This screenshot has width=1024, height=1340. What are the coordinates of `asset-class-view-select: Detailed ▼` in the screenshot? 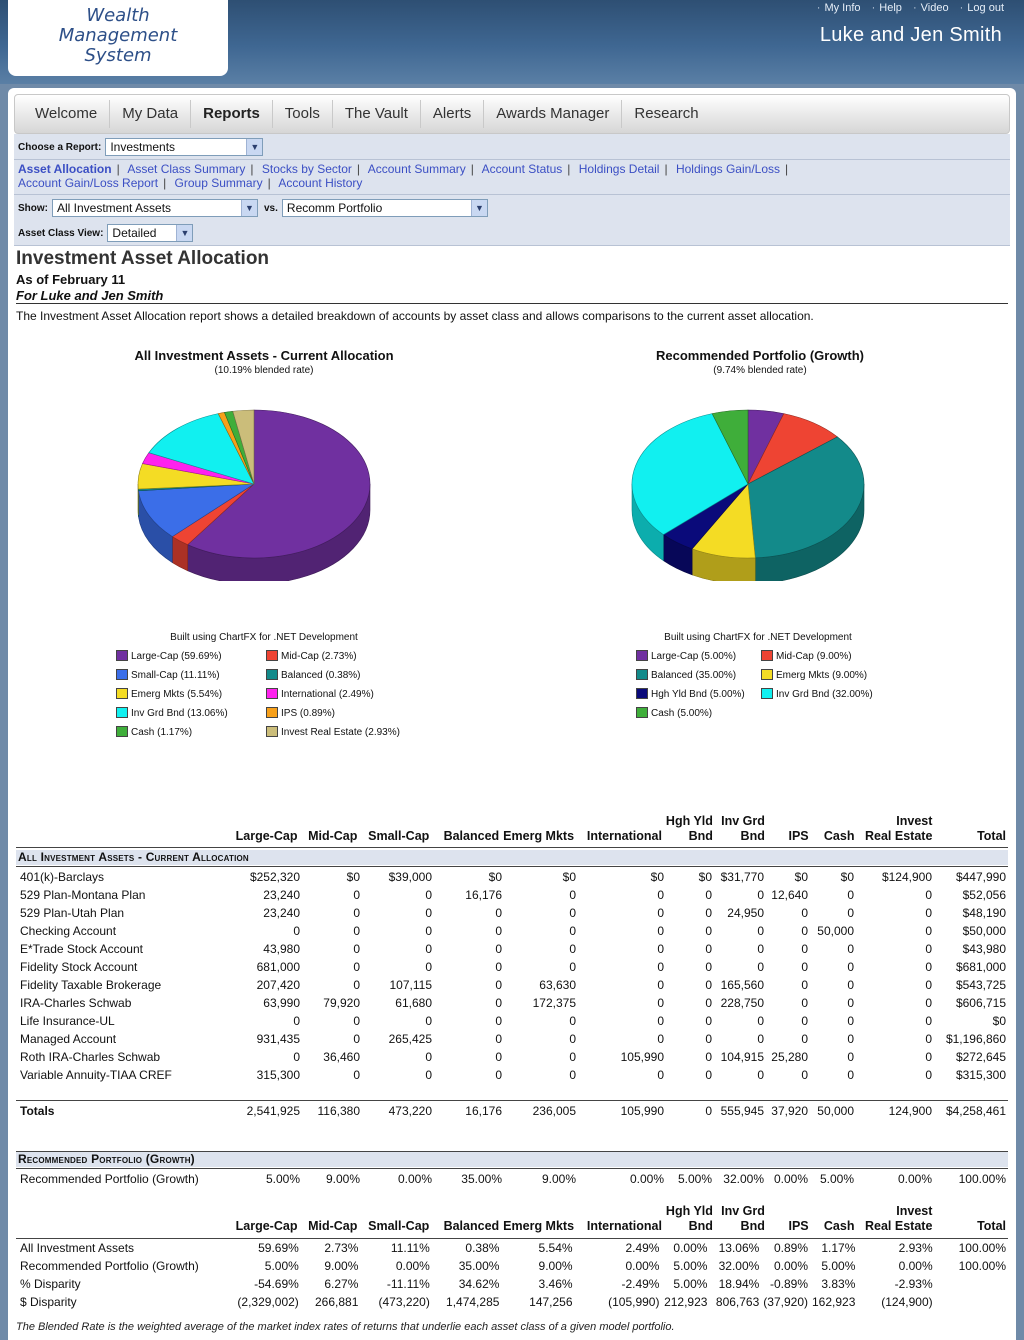 It's located at (150, 233).